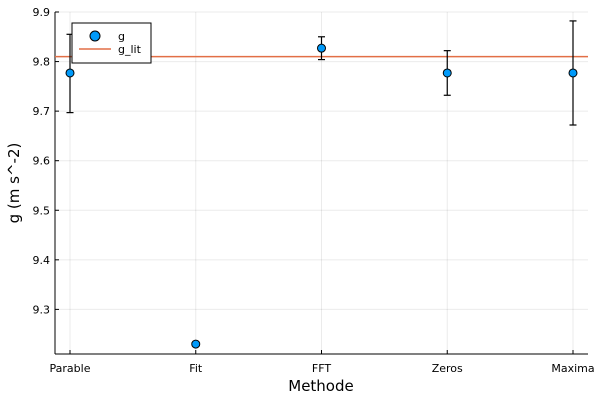 The image size is (600, 400). I want to click on legend-label-g: g, so click(121, 36).